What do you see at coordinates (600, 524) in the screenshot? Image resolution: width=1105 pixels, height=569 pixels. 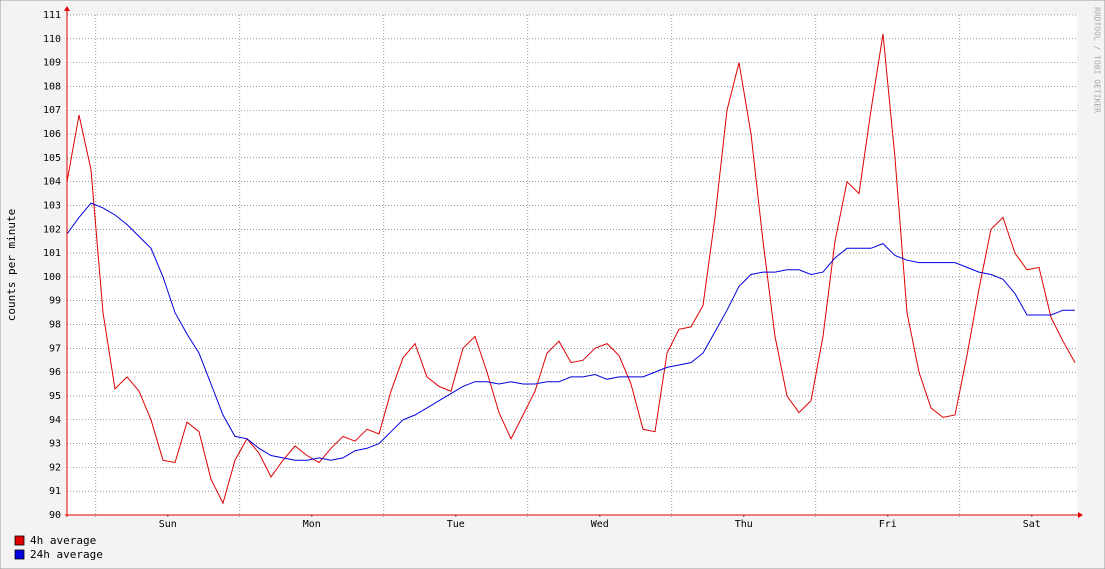 I see `x-tick-label: Wed` at bounding box center [600, 524].